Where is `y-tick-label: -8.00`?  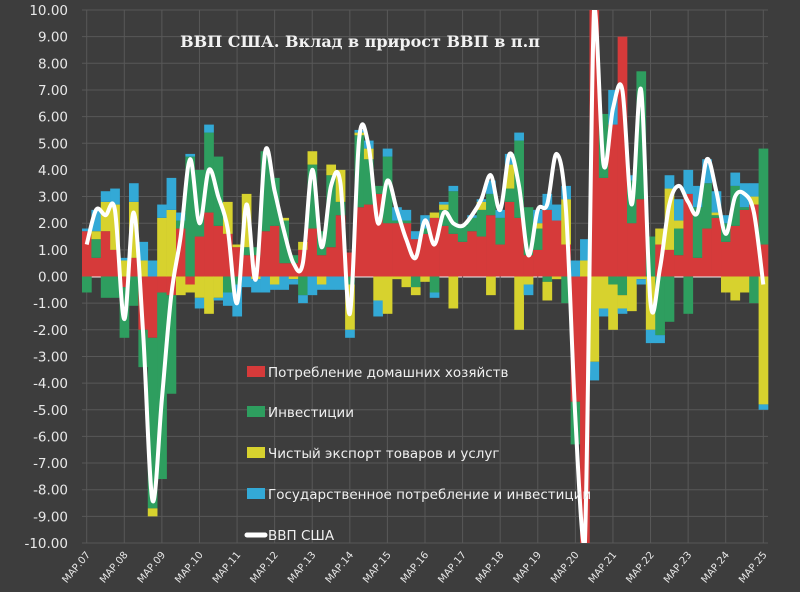
y-tick-label: -8.00 is located at coordinates (50, 491).